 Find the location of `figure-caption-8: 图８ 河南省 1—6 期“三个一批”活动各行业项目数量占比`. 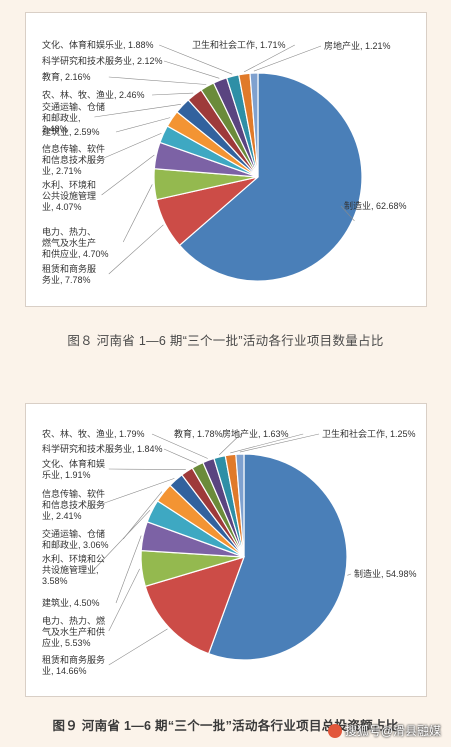

figure-caption-8: 图８ 河南省 1—6 期“三个一批”活动各行业项目数量占比 is located at coordinates (225, 341).